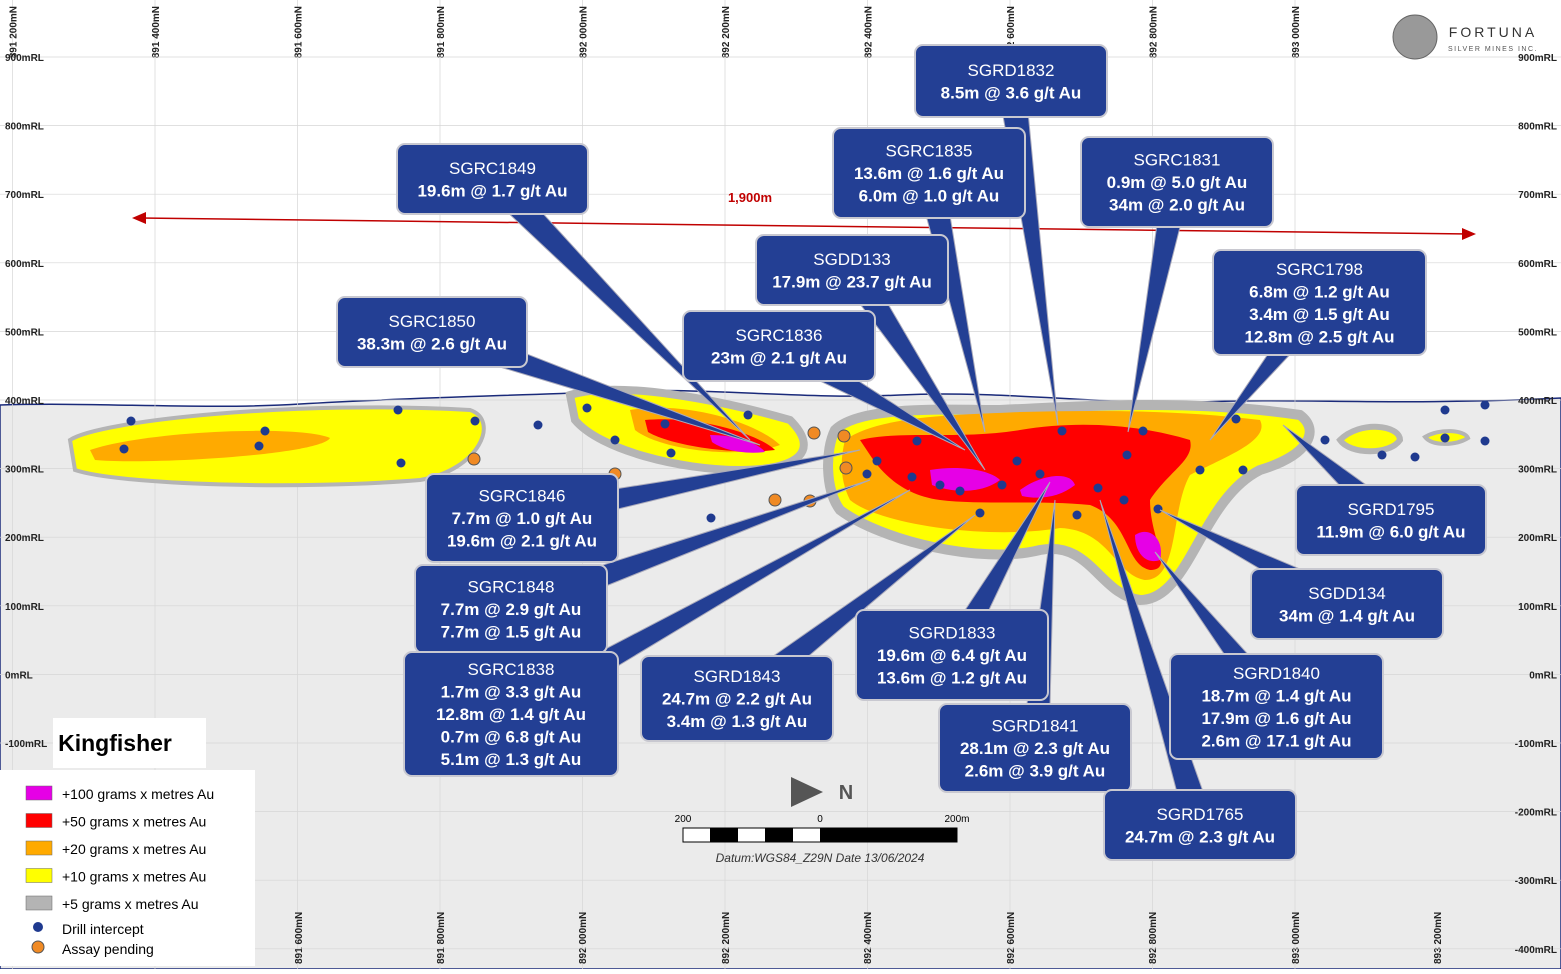  I want to click on intercept: 2.6m @ 3.9 g/t Au, so click(1035, 771).